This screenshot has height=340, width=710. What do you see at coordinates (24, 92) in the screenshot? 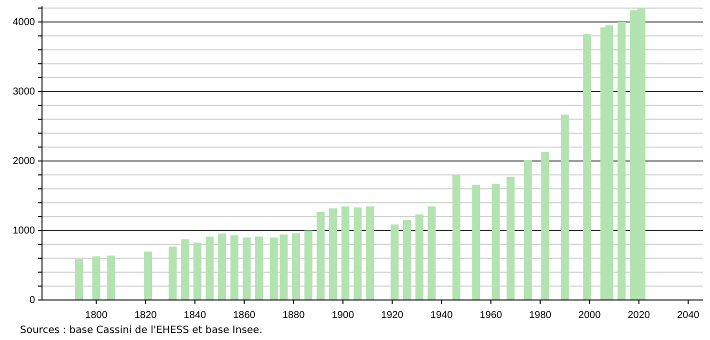
I see `y-tick-label: 3000` at bounding box center [24, 92].